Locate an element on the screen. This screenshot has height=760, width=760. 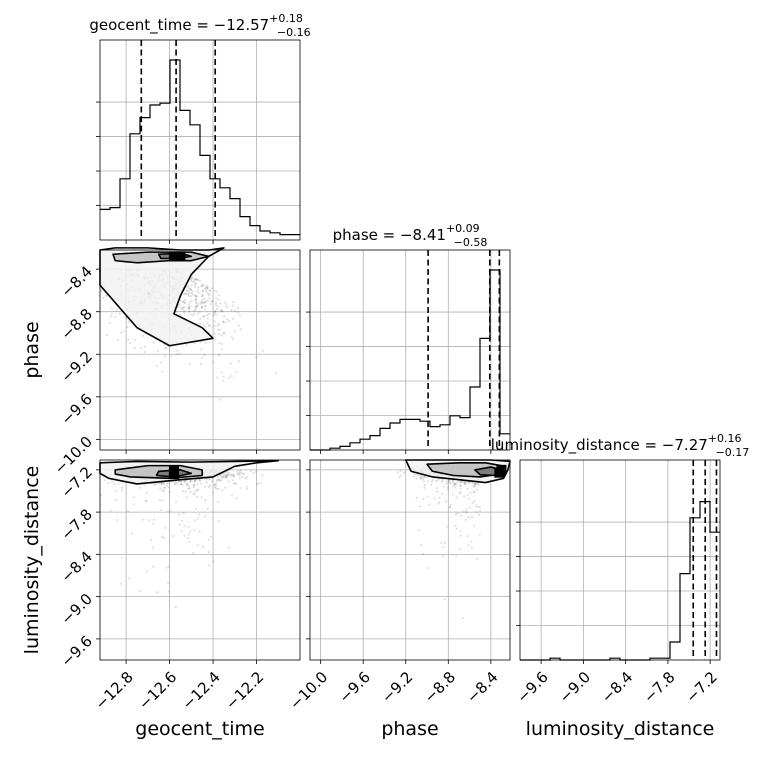
histogram-geocent_time is located at coordinates (200, 147).